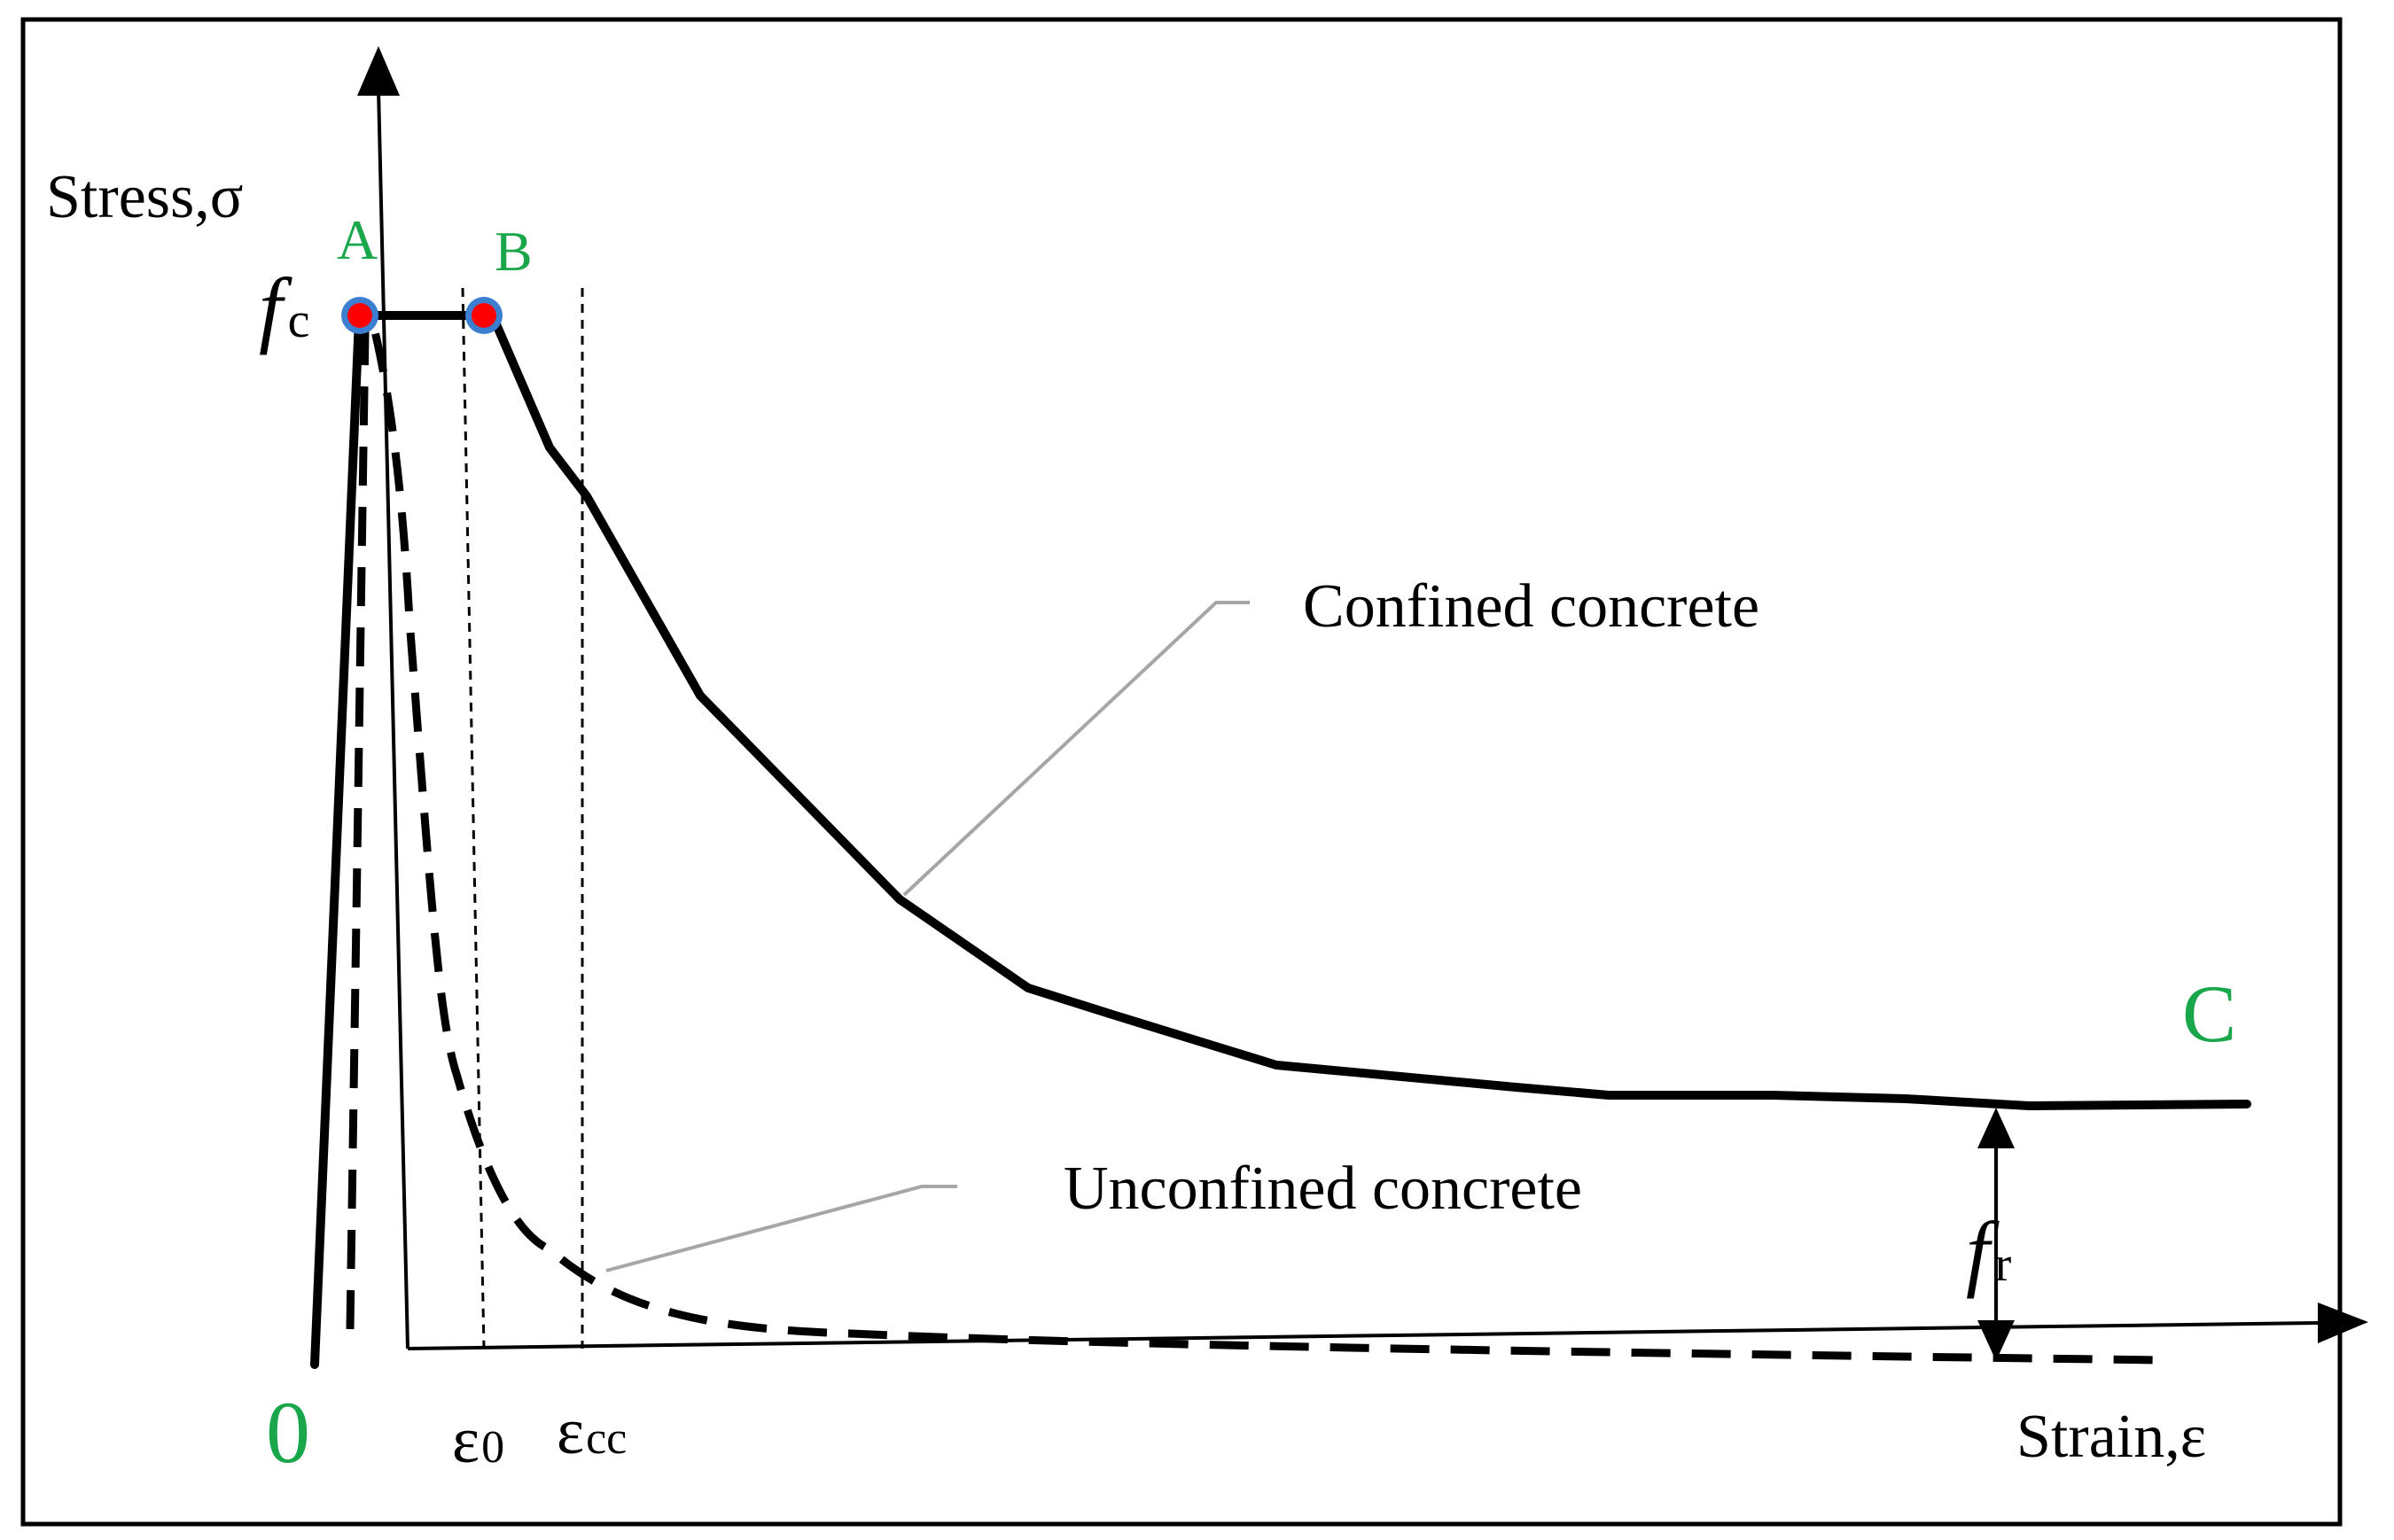 The height and width of the screenshot is (1540, 2394). I want to click on ecc-label: εcc, so click(592, 1432).